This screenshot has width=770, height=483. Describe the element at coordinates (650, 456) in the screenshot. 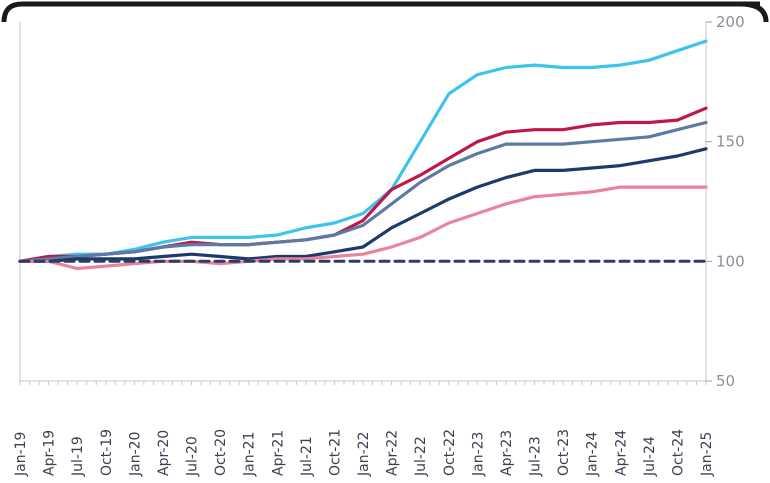

I see `x-tick-label: Jul-24` at that location.